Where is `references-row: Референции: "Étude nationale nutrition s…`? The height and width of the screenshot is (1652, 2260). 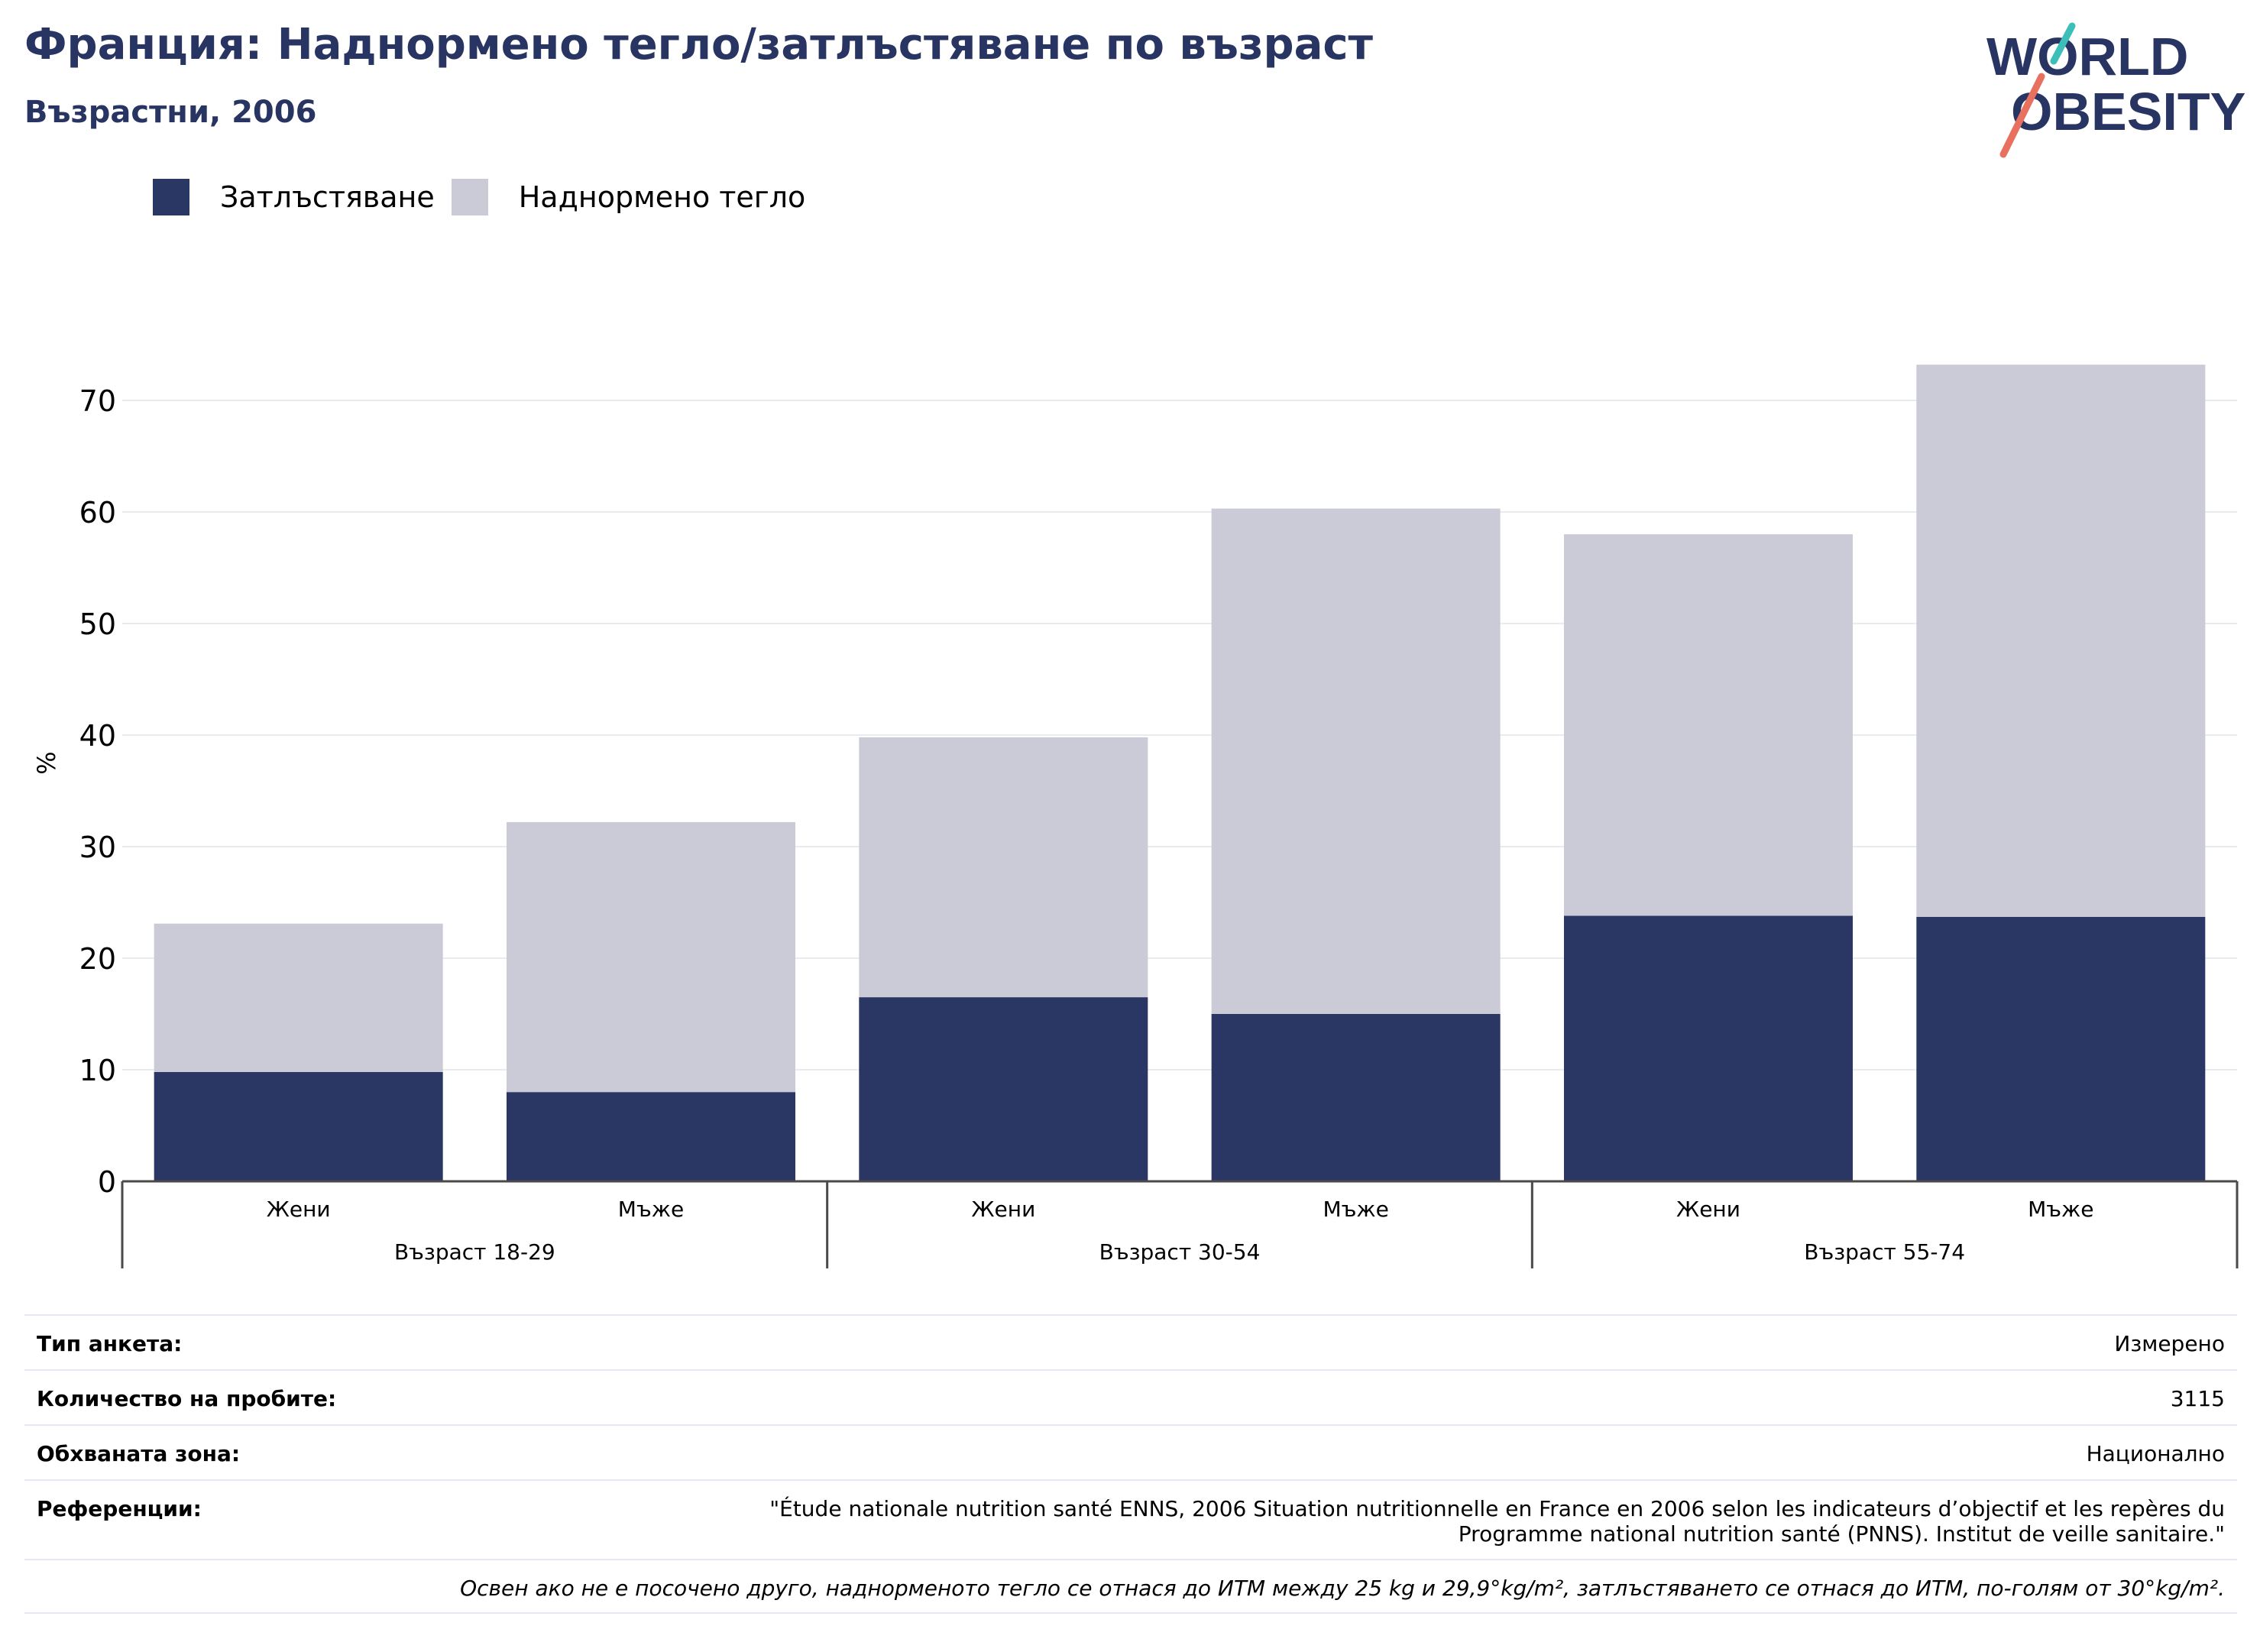 references-row: Референции: "Étude nationale nutrition s… is located at coordinates (1130, 1519).